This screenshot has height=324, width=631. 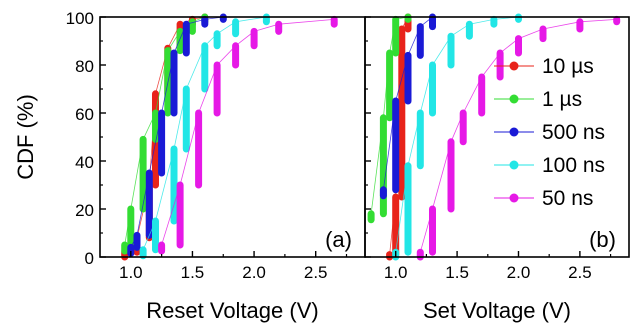 I want to click on legend-entry: 100 ns, so click(x=549, y=165).